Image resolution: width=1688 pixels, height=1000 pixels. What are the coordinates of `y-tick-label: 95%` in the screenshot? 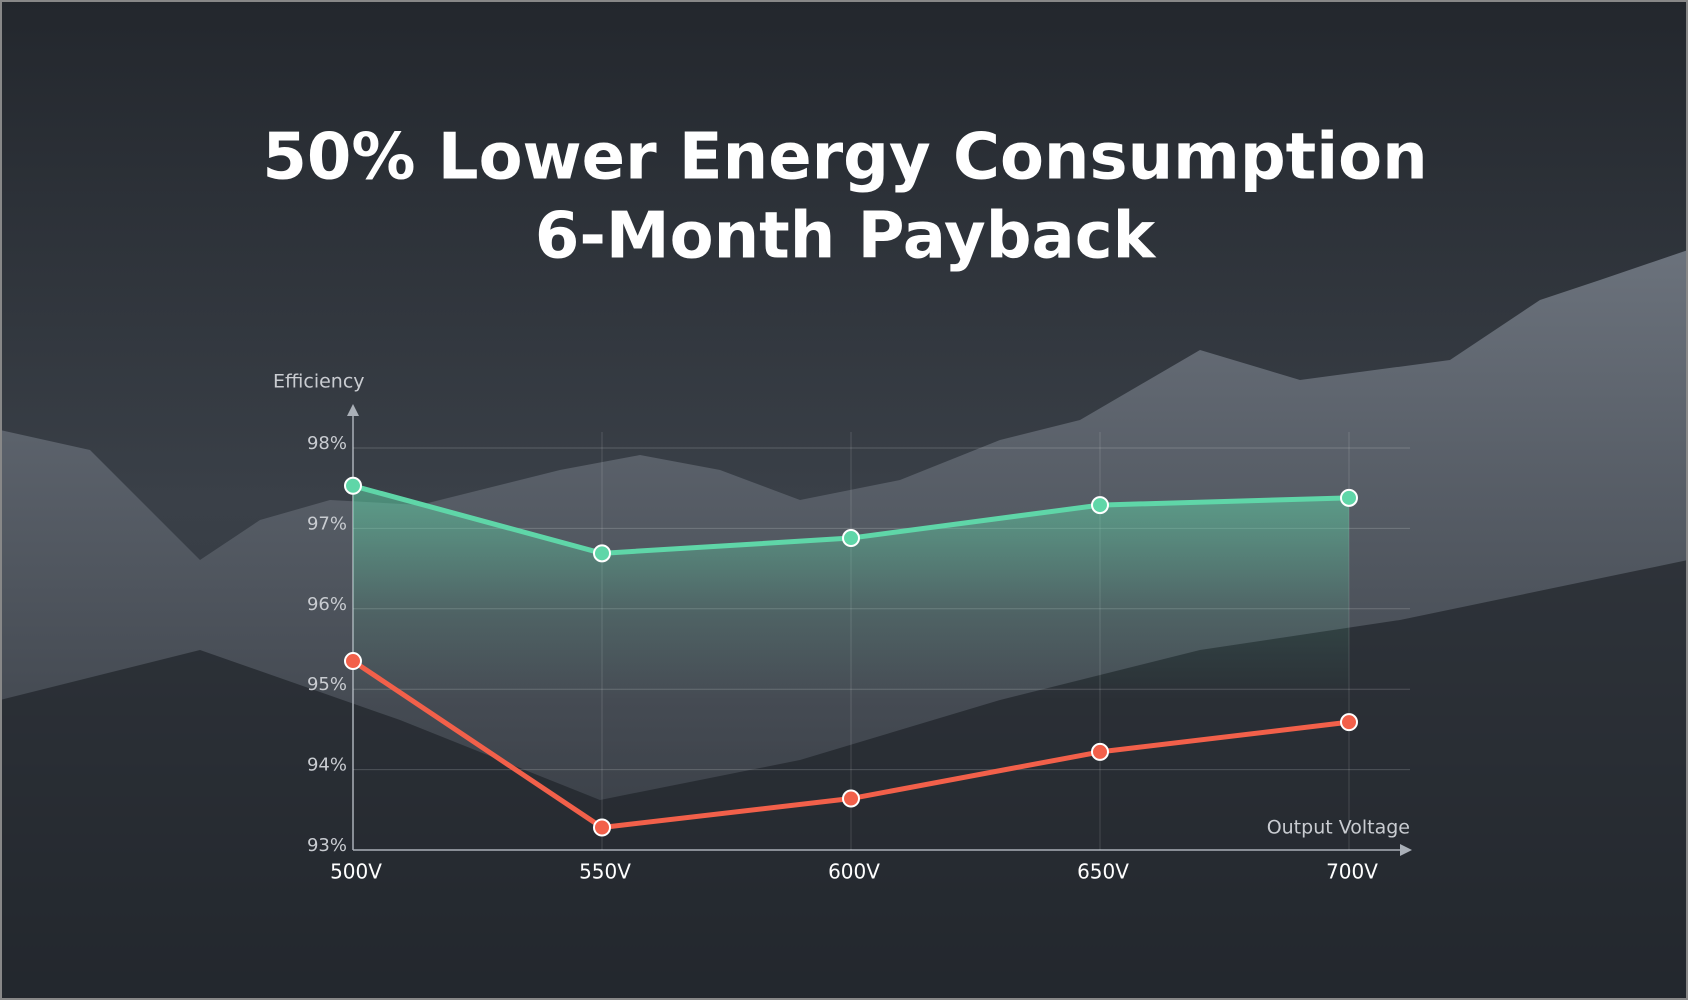 It's located at (327, 684).